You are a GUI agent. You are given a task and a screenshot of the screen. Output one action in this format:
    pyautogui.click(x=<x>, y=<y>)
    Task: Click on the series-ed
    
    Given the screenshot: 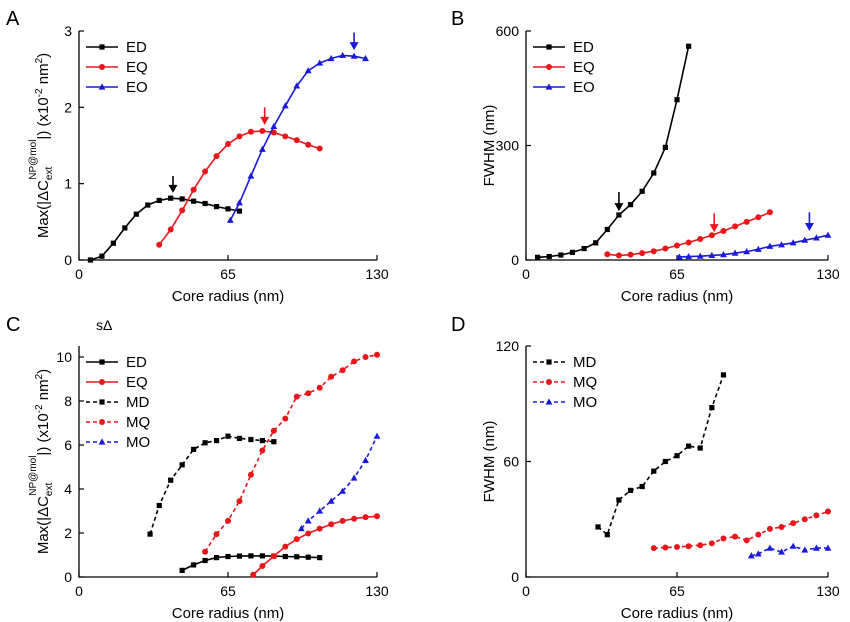 What is the action you would take?
    pyautogui.click(x=165, y=229)
    